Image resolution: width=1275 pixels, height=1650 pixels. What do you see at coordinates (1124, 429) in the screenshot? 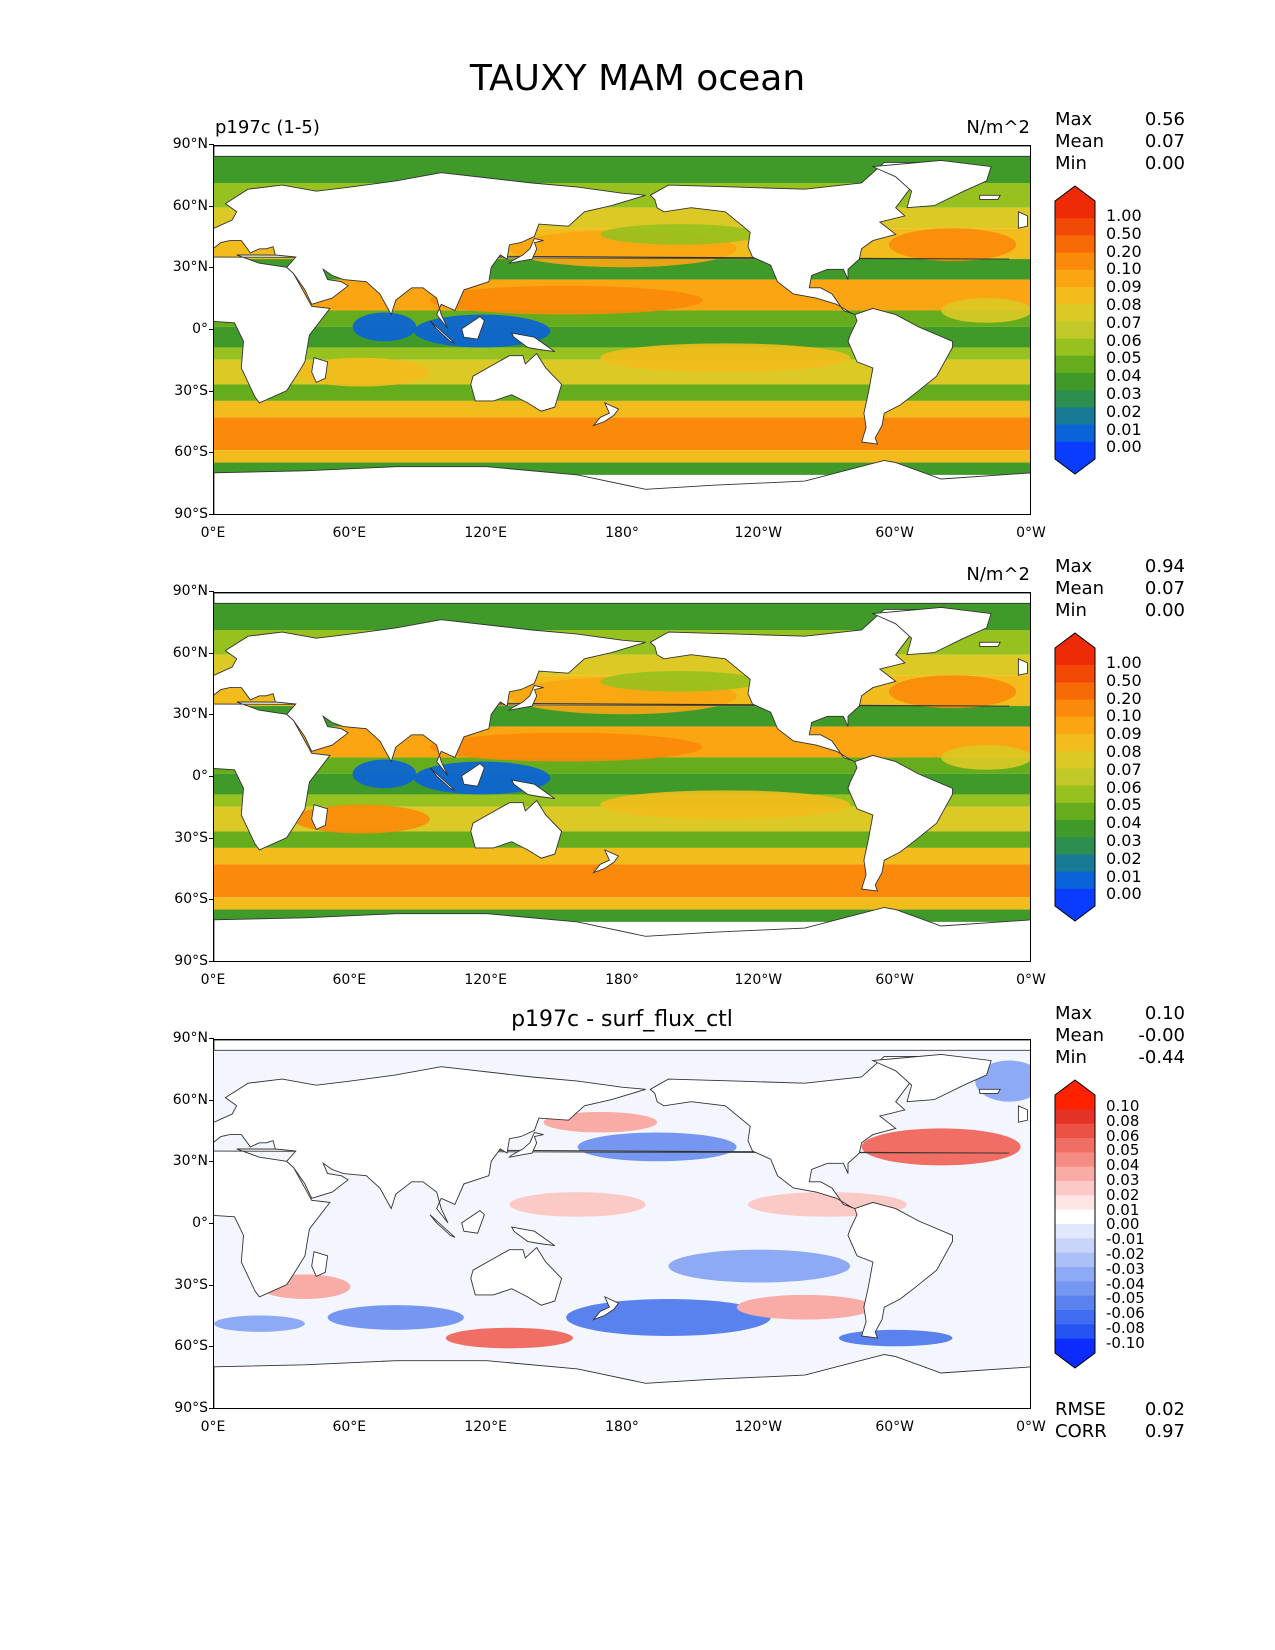
I see `colorbar-tick-label: 0.01` at bounding box center [1124, 429].